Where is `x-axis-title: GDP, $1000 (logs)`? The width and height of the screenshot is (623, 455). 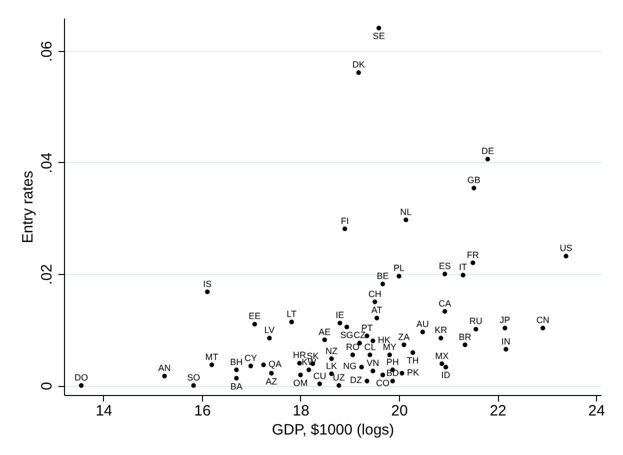 x-axis-title: GDP, $1000 (logs) is located at coordinates (333, 430).